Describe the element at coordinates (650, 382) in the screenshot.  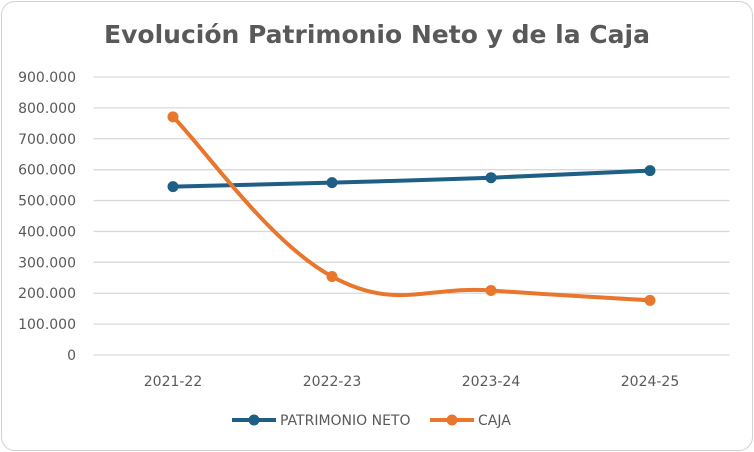
I see `x-tick-label: 2024-25` at that location.